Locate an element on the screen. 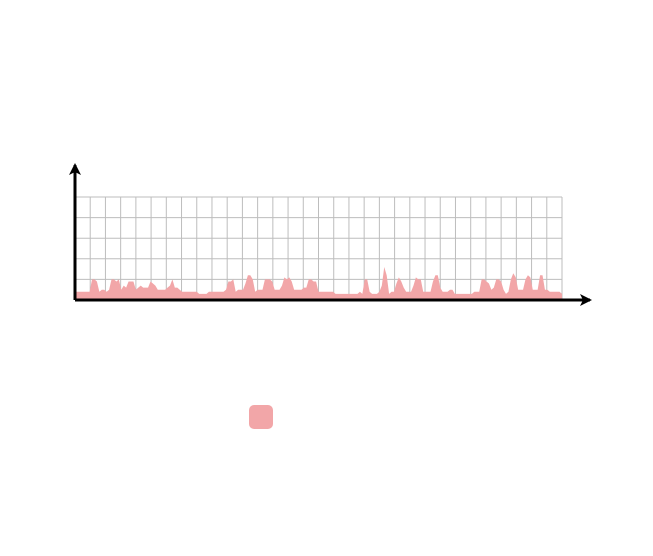 This screenshot has width=653, height=556. area-series is located at coordinates (318, 283).